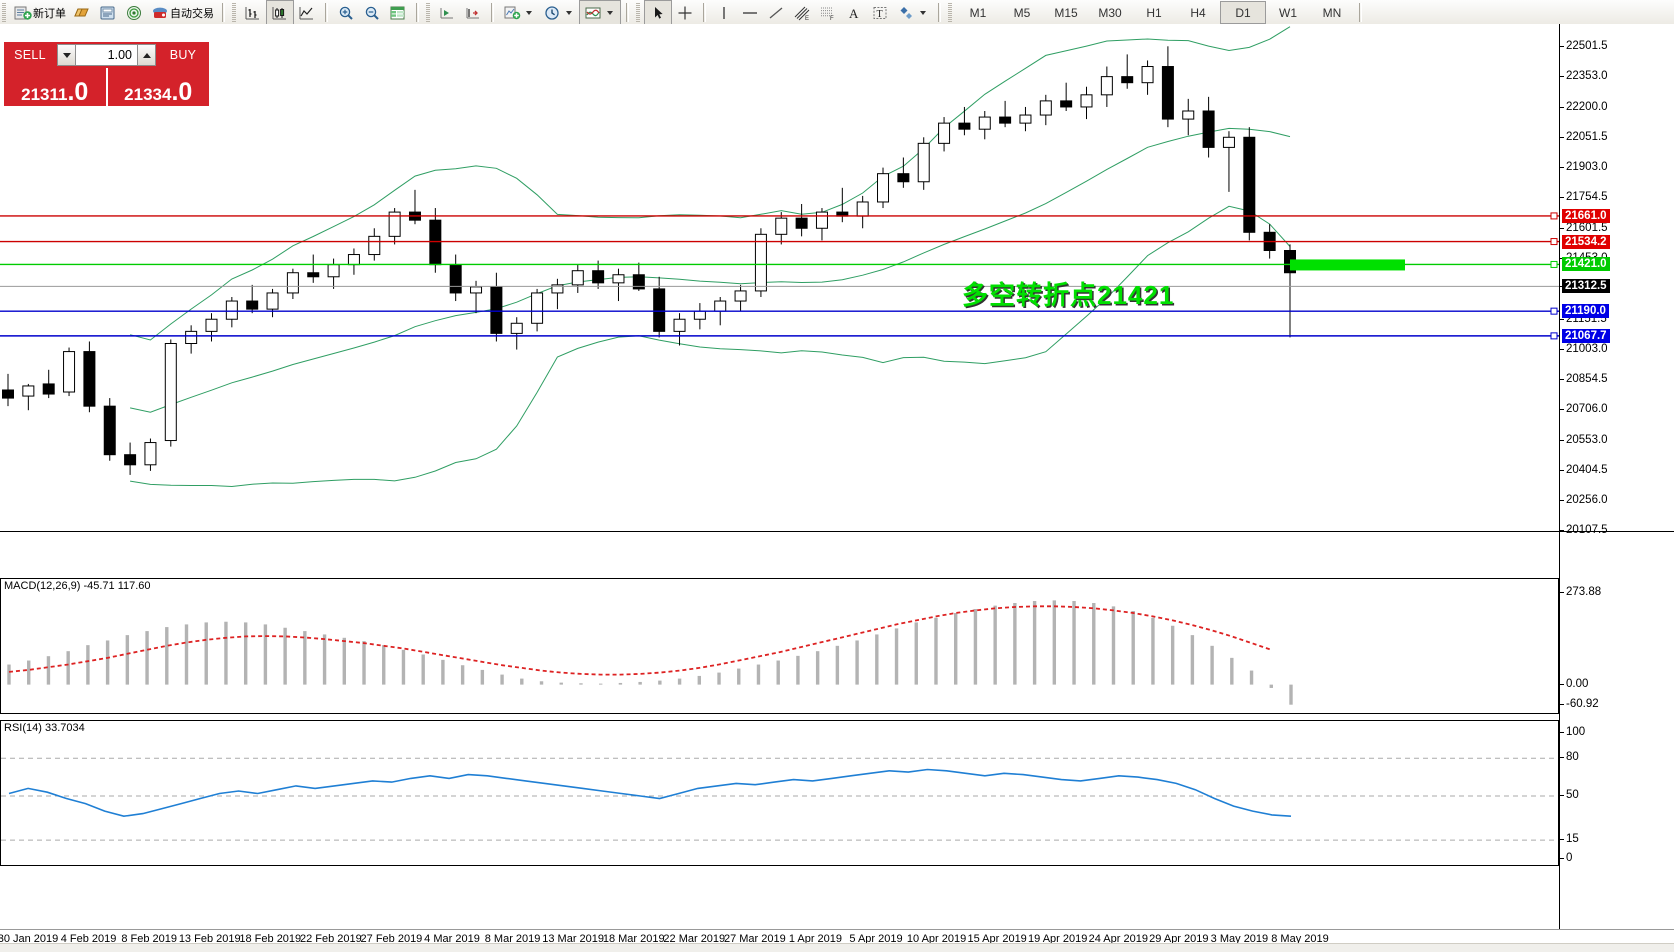 Image resolution: width=1674 pixels, height=952 pixels. What do you see at coordinates (182, 12) in the screenshot?
I see `autotrade-button: 自动交易` at bounding box center [182, 12].